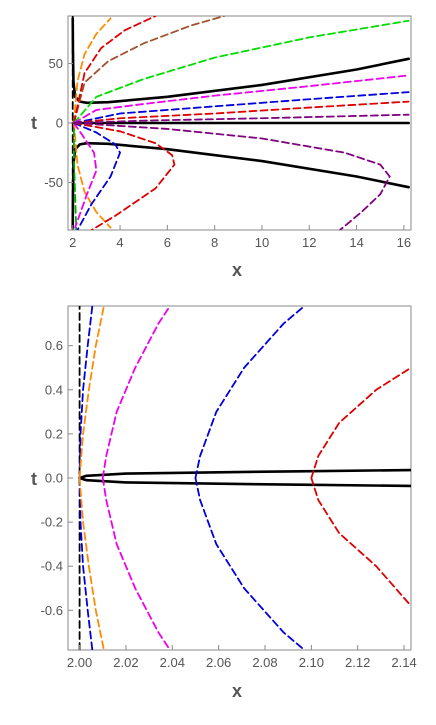 The image size is (436, 725). What do you see at coordinates (79, 662) in the screenshot?
I see `x-tick-label: 2.00` at bounding box center [79, 662].